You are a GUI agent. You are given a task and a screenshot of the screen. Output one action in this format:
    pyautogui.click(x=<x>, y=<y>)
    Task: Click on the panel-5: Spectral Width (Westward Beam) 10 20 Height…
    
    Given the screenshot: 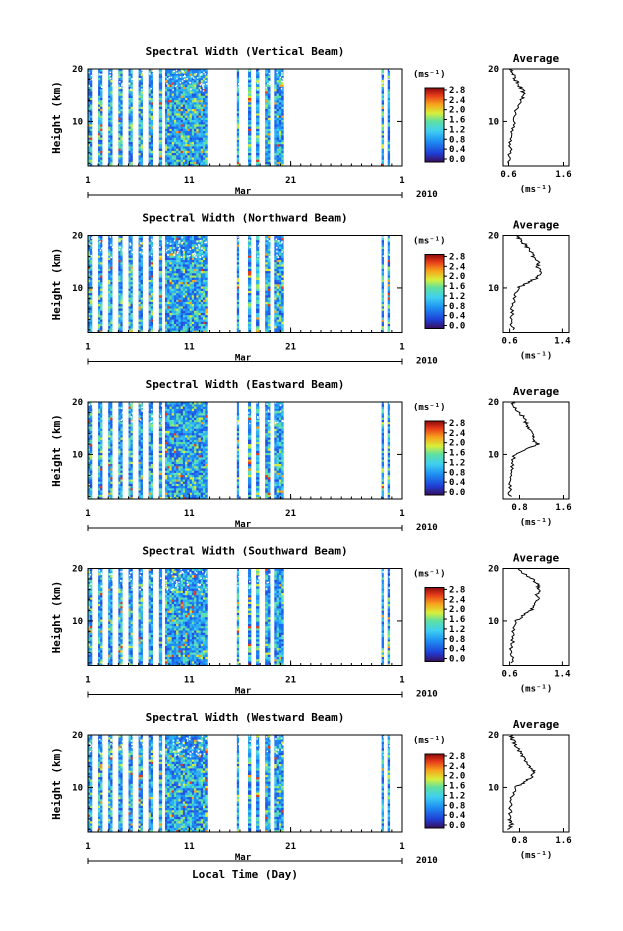 What is the action you would take?
    pyautogui.click(x=311, y=788)
    